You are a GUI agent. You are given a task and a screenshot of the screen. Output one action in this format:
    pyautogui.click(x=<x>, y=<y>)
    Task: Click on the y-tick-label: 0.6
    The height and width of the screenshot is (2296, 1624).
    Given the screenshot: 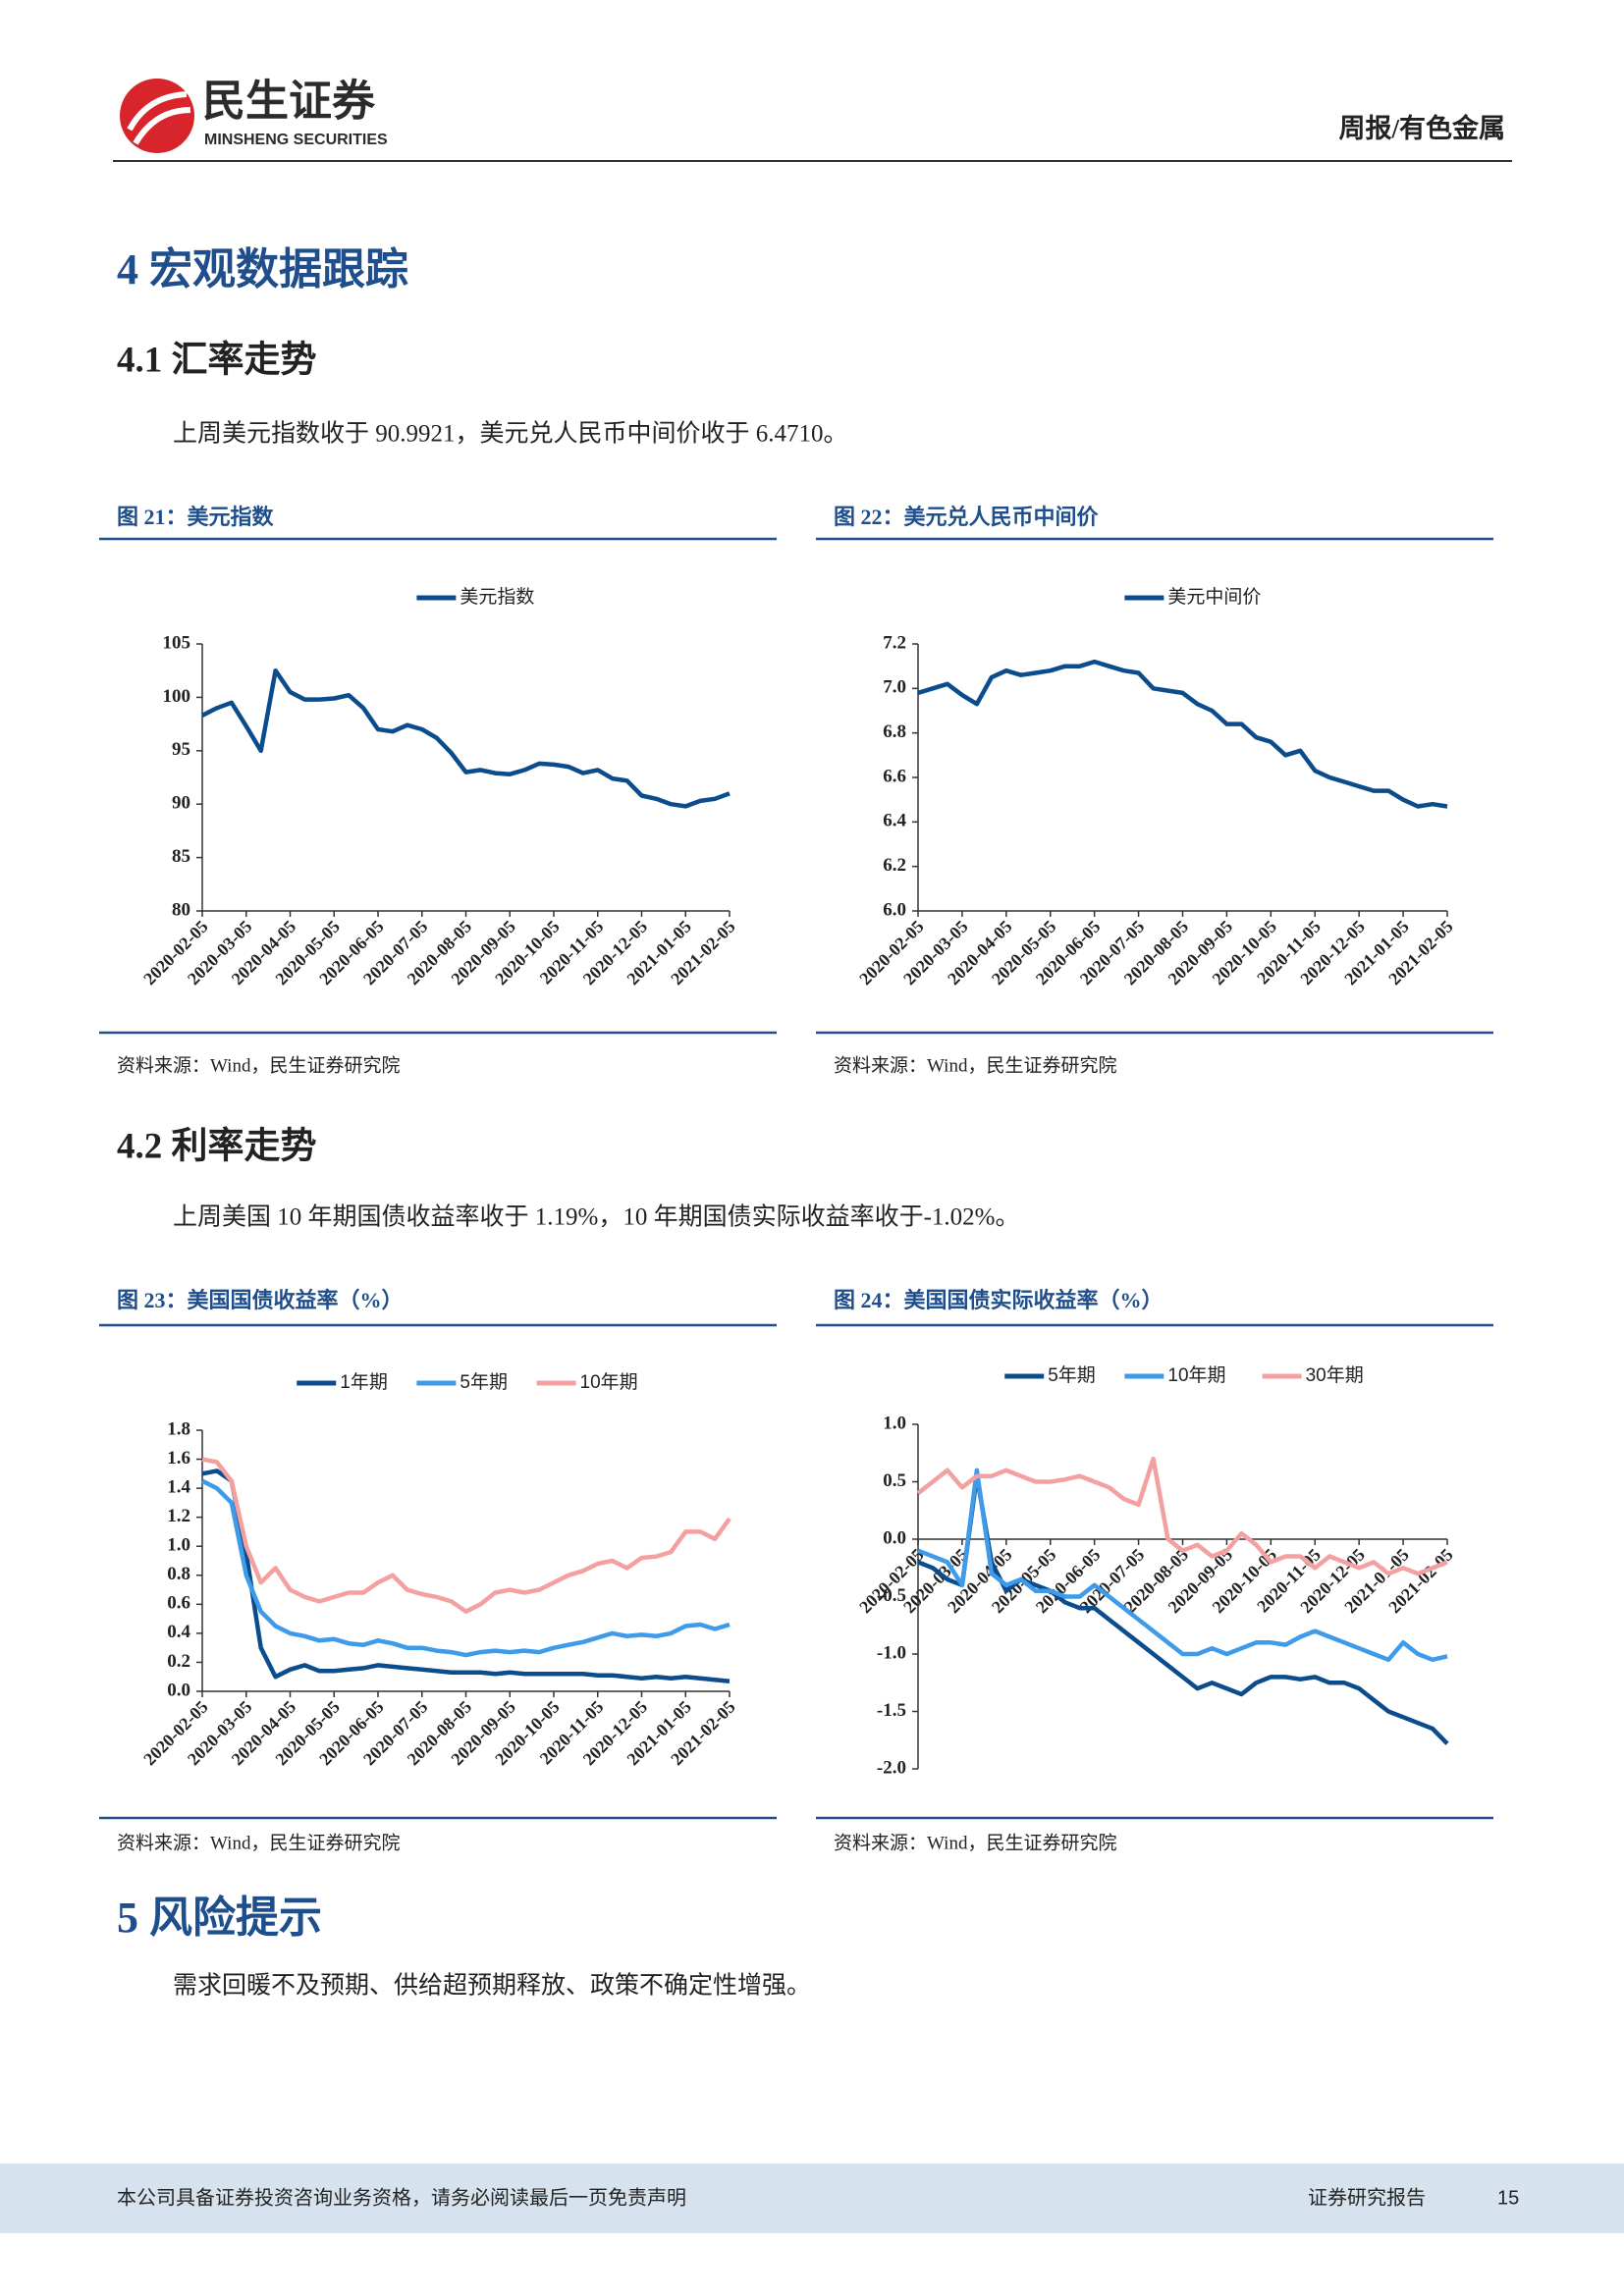 What is the action you would take?
    pyautogui.click(x=178, y=1604)
    